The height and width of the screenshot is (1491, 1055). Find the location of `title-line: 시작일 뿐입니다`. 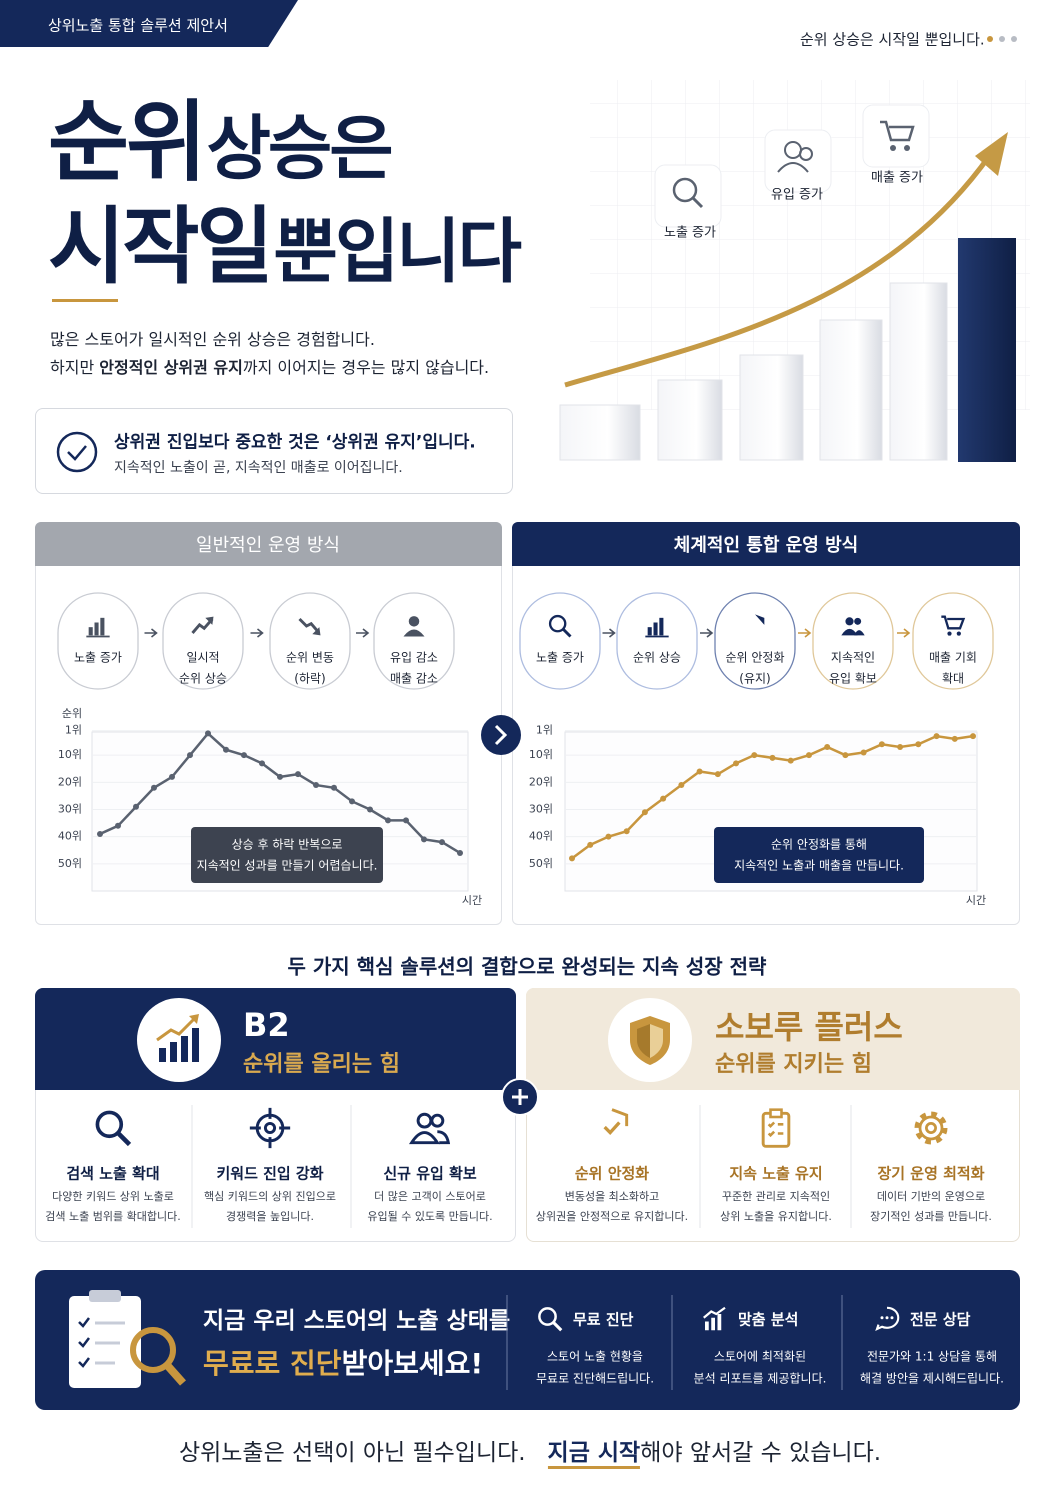

title-line: 시작일 뿐입니다 is located at coordinates (285, 240).